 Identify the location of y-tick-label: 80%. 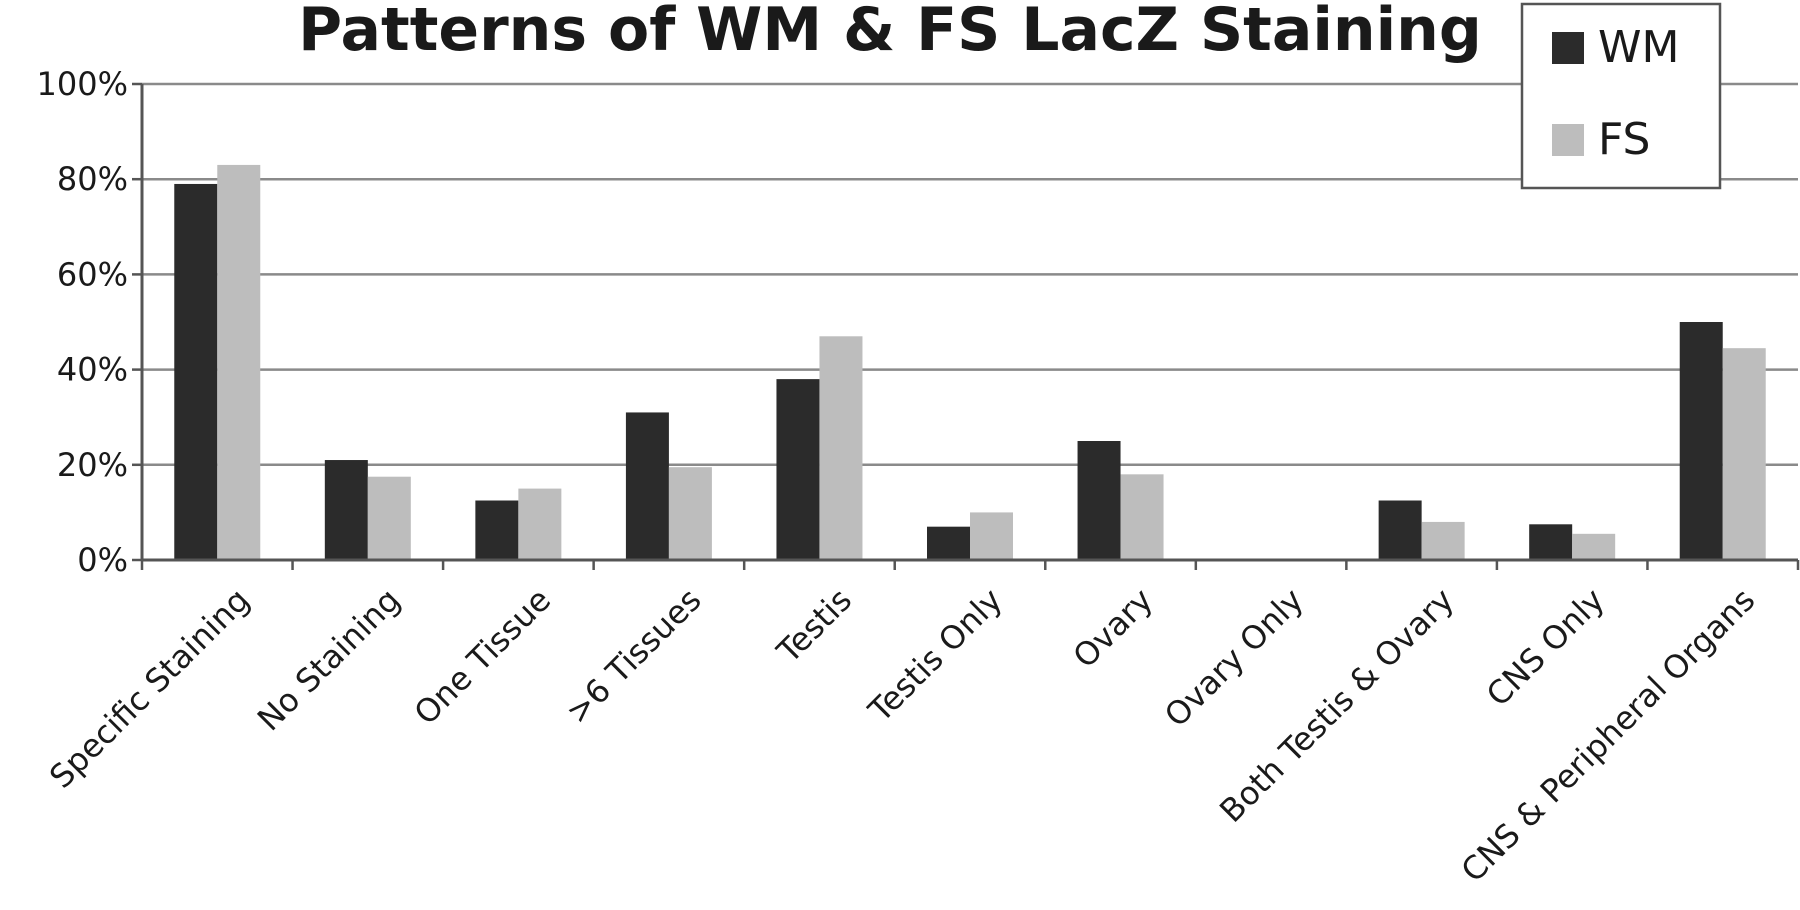
(92, 179).